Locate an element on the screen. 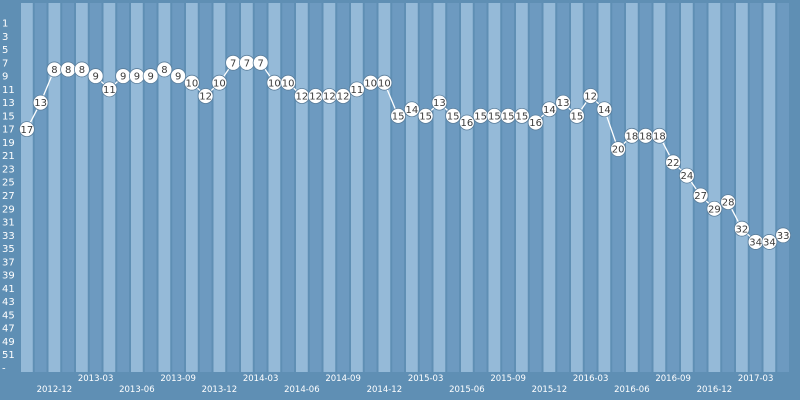 This screenshot has height=400, width=800. data-label: 33 is located at coordinates (783, 236).